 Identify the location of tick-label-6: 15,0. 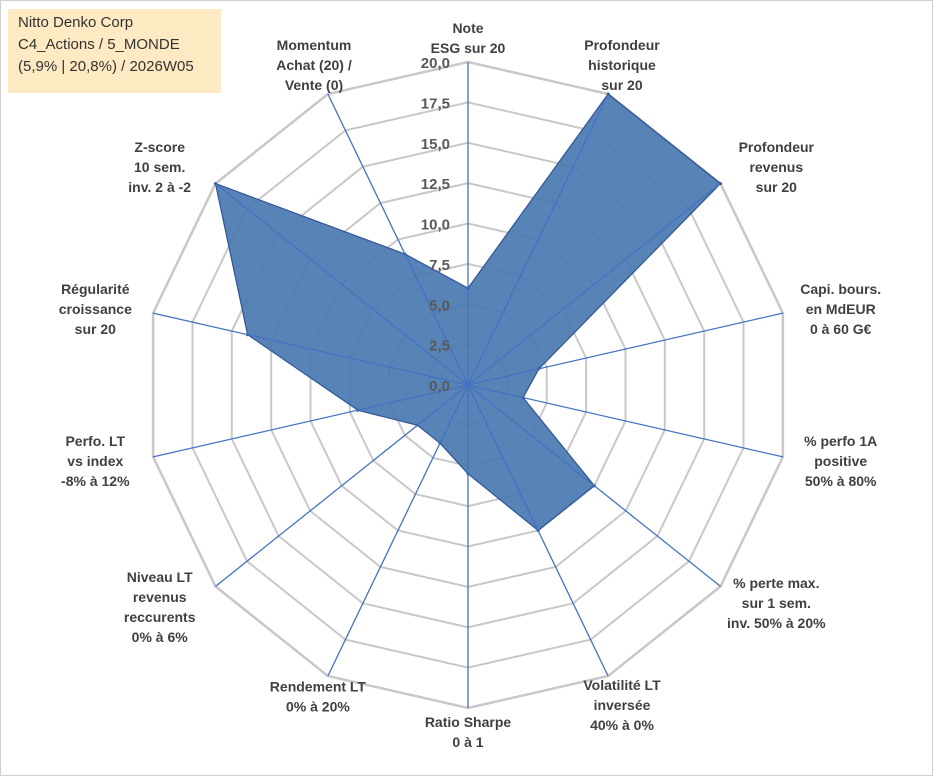
(435, 144).